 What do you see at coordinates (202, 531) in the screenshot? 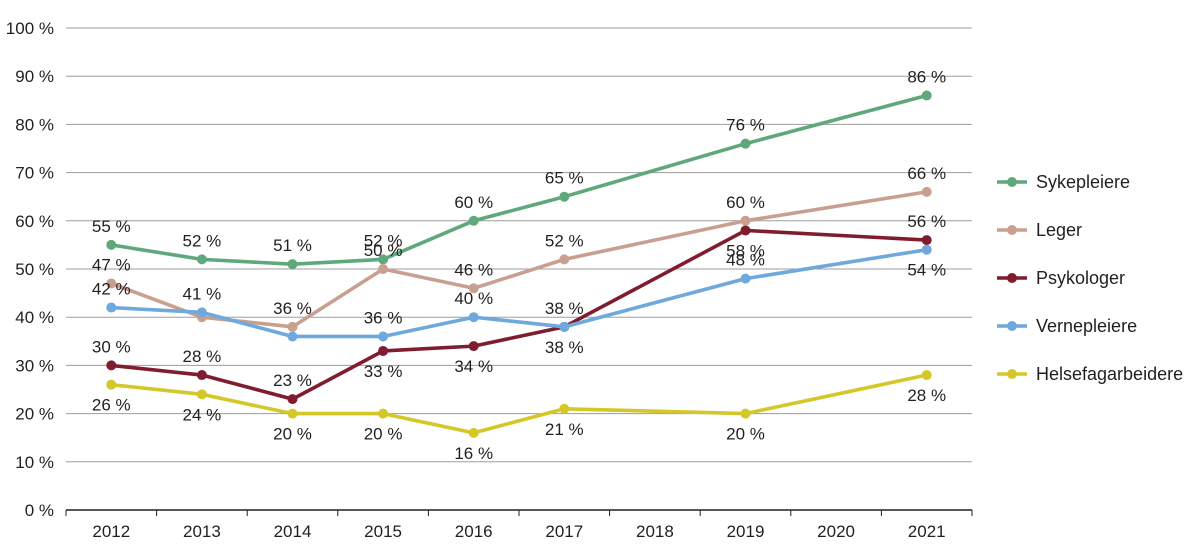
I see `x-tick-label: 2013` at bounding box center [202, 531].